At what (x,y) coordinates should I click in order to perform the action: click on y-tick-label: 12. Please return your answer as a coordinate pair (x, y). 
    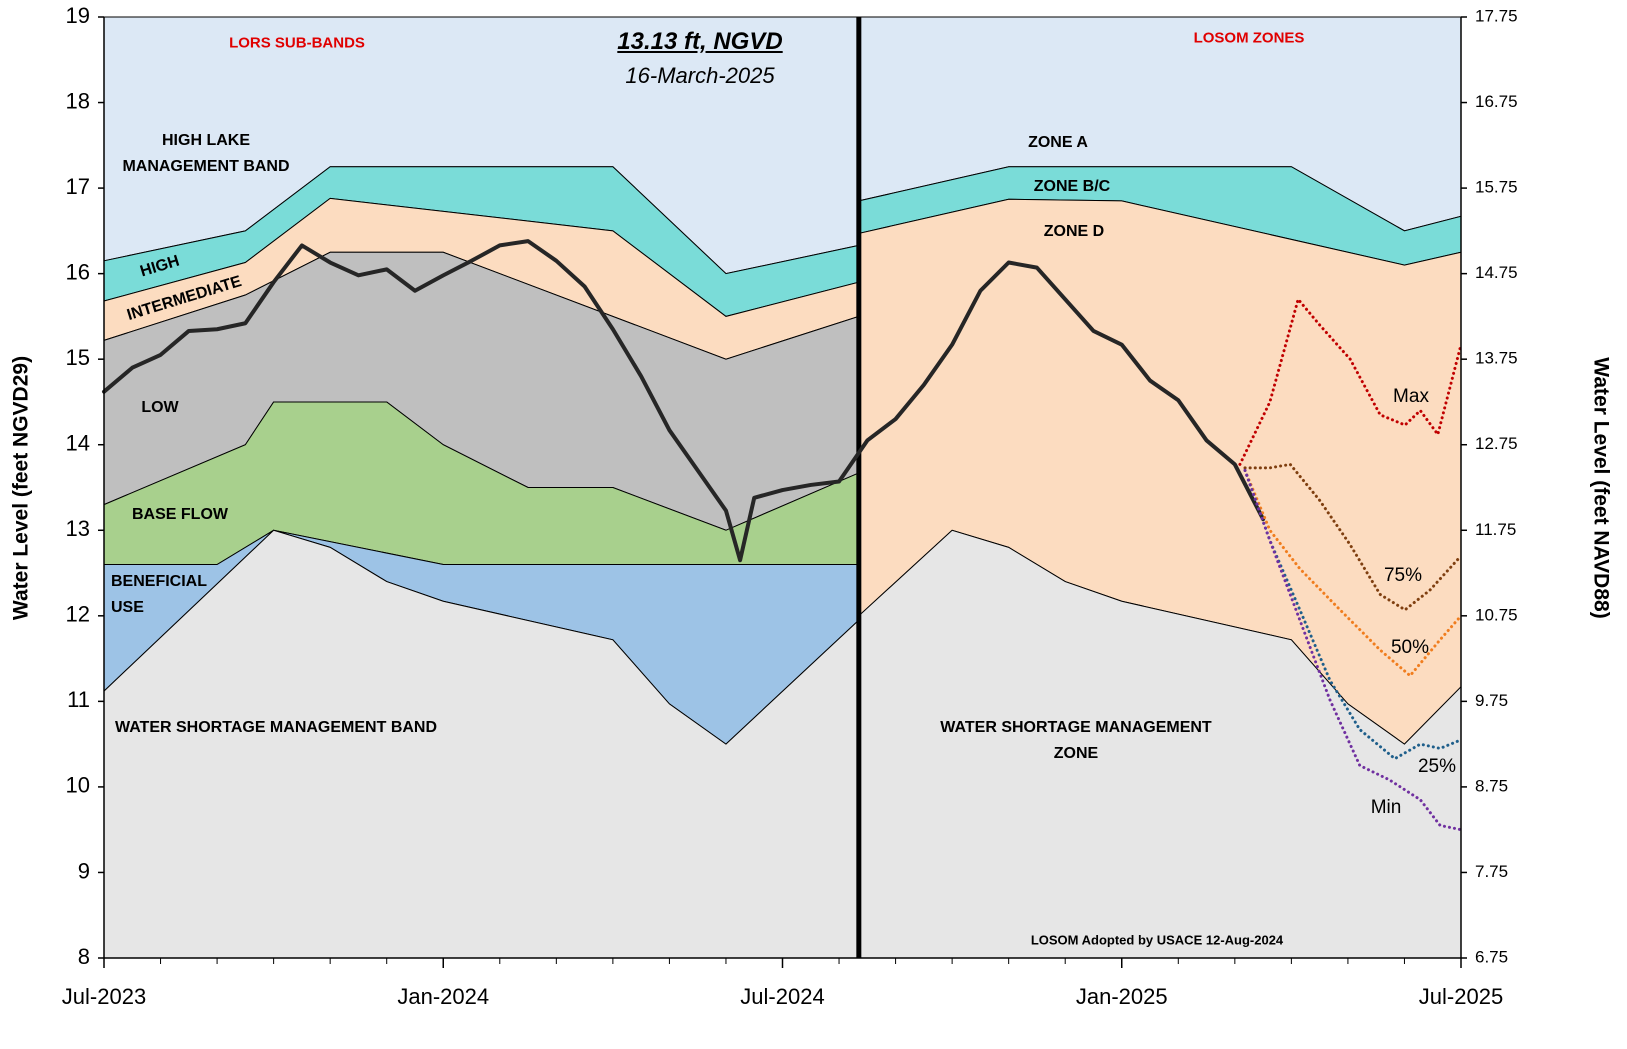
    Looking at the image, I should click on (78, 614).